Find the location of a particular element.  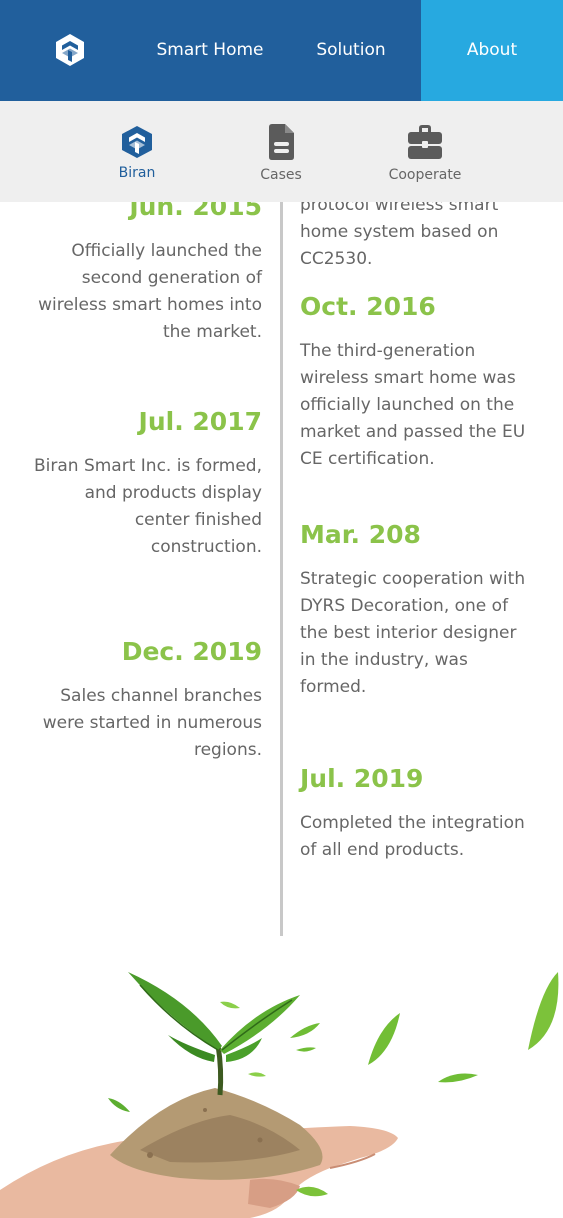

timeline-year: Jun. 2015 is located at coordinates (195, 211).